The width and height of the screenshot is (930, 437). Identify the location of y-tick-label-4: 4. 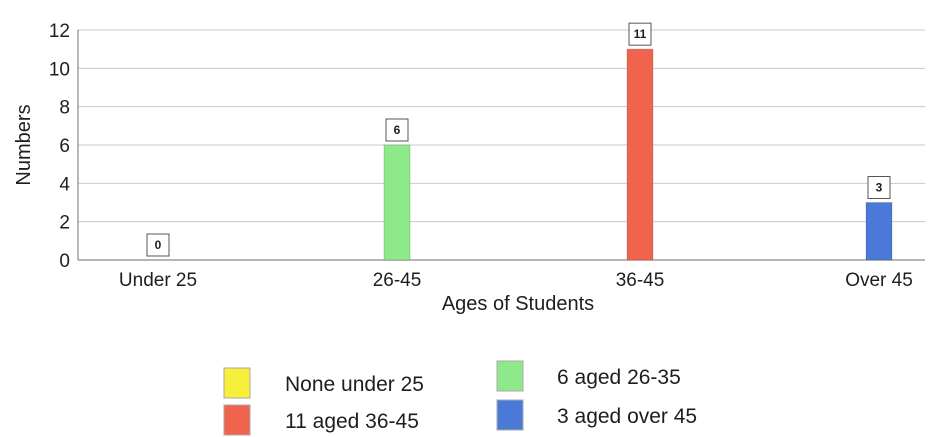
(64, 184).